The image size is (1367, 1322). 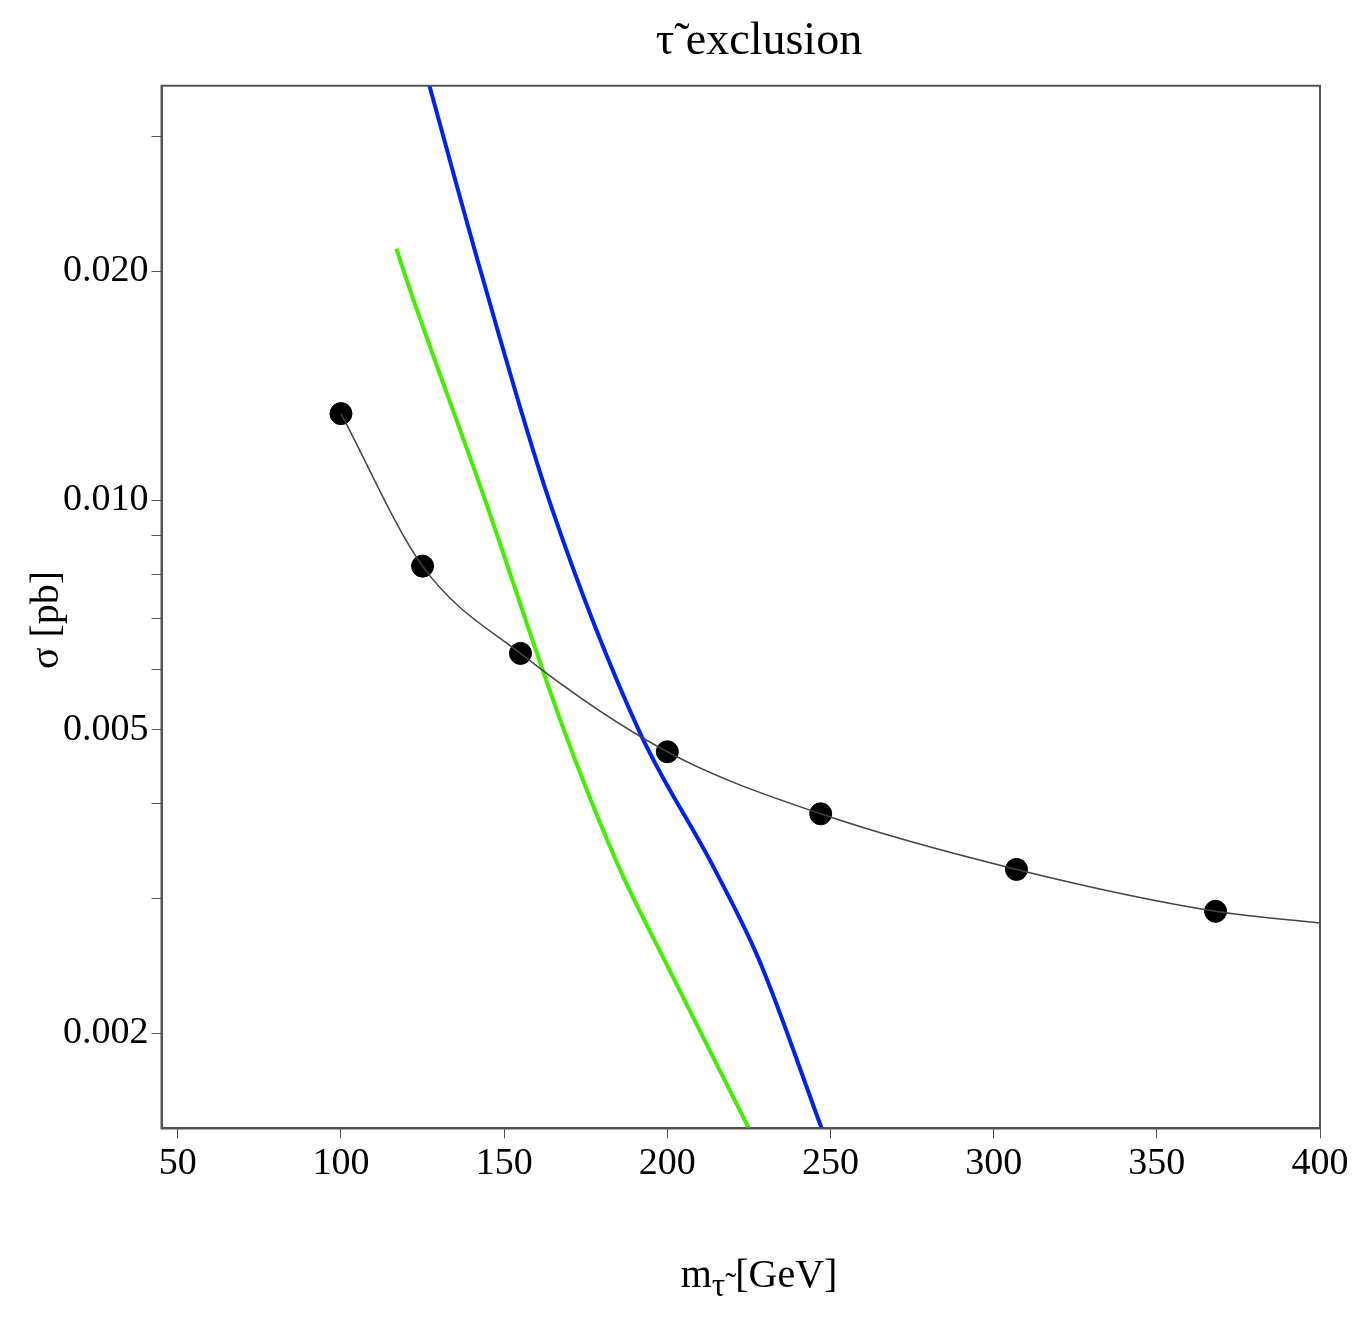 I want to click on y-axis-title: σ [pb], so click(x=44, y=620).